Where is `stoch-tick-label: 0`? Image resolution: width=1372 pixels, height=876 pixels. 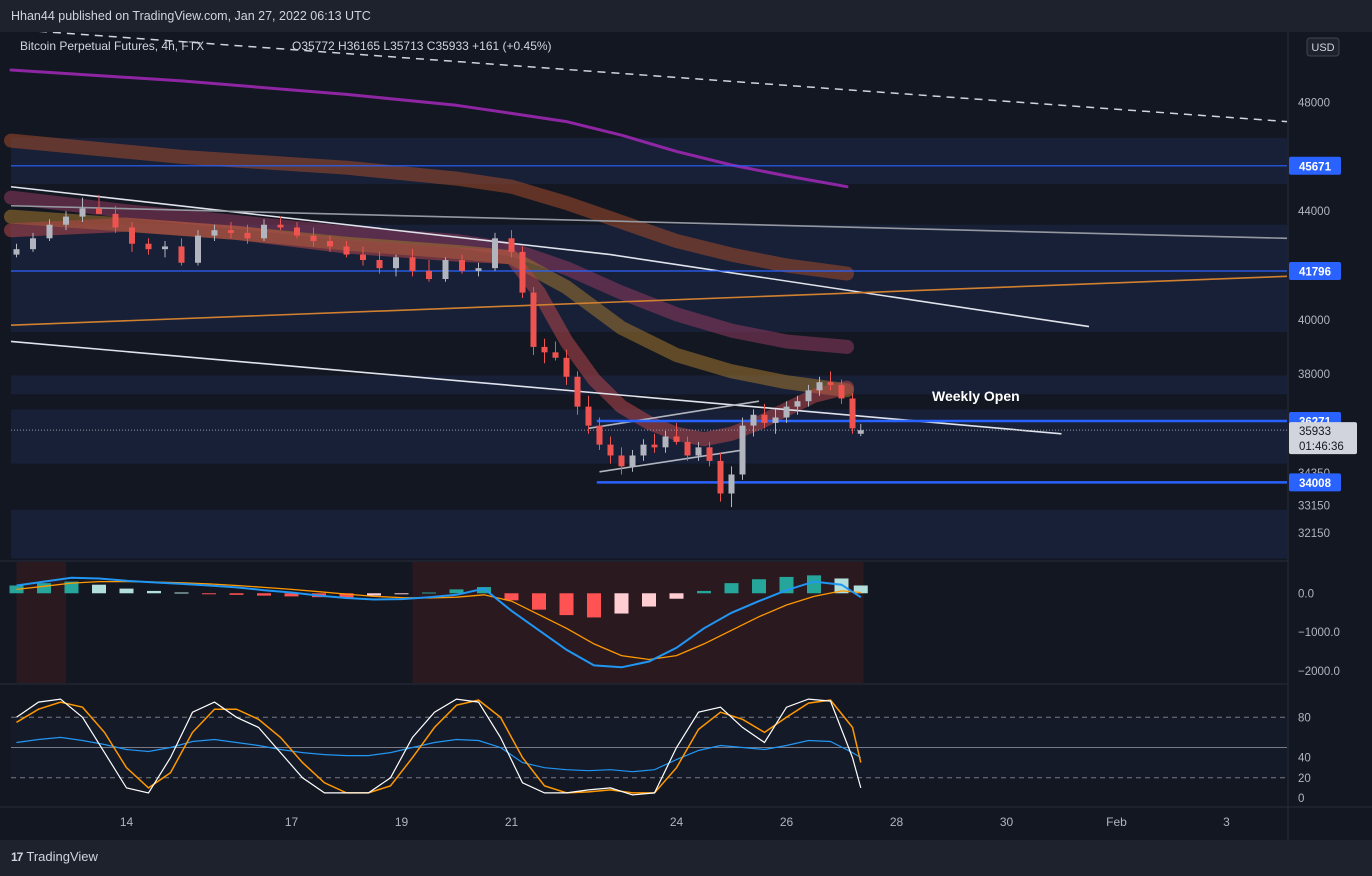
stoch-tick-label: 0 is located at coordinates (1301, 799).